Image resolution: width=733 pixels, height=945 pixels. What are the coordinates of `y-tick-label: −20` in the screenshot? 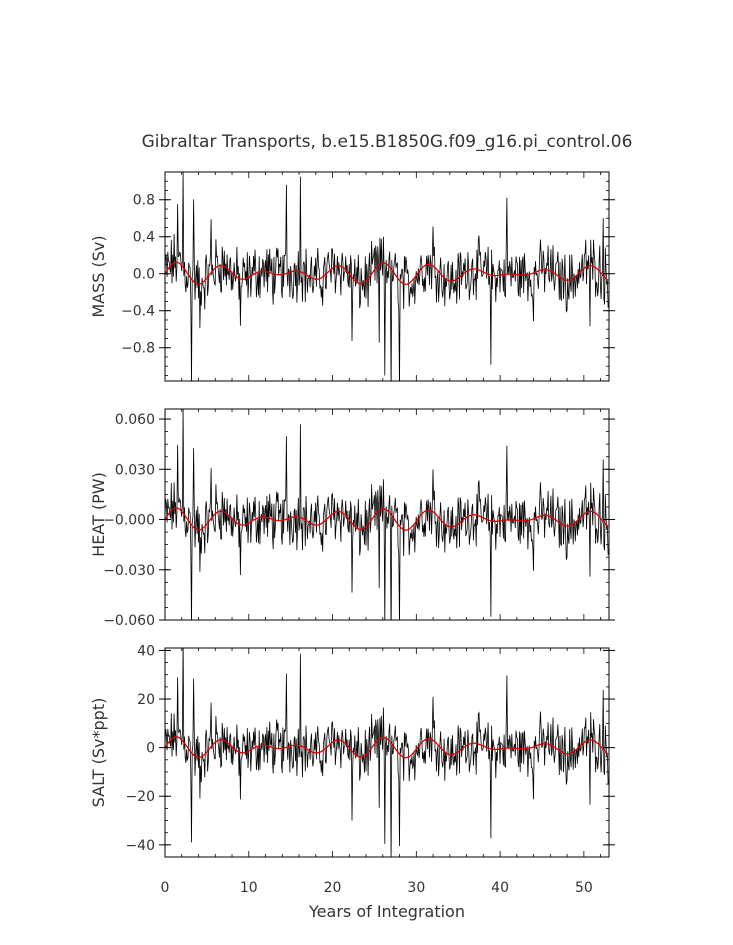 It's located at (140, 797).